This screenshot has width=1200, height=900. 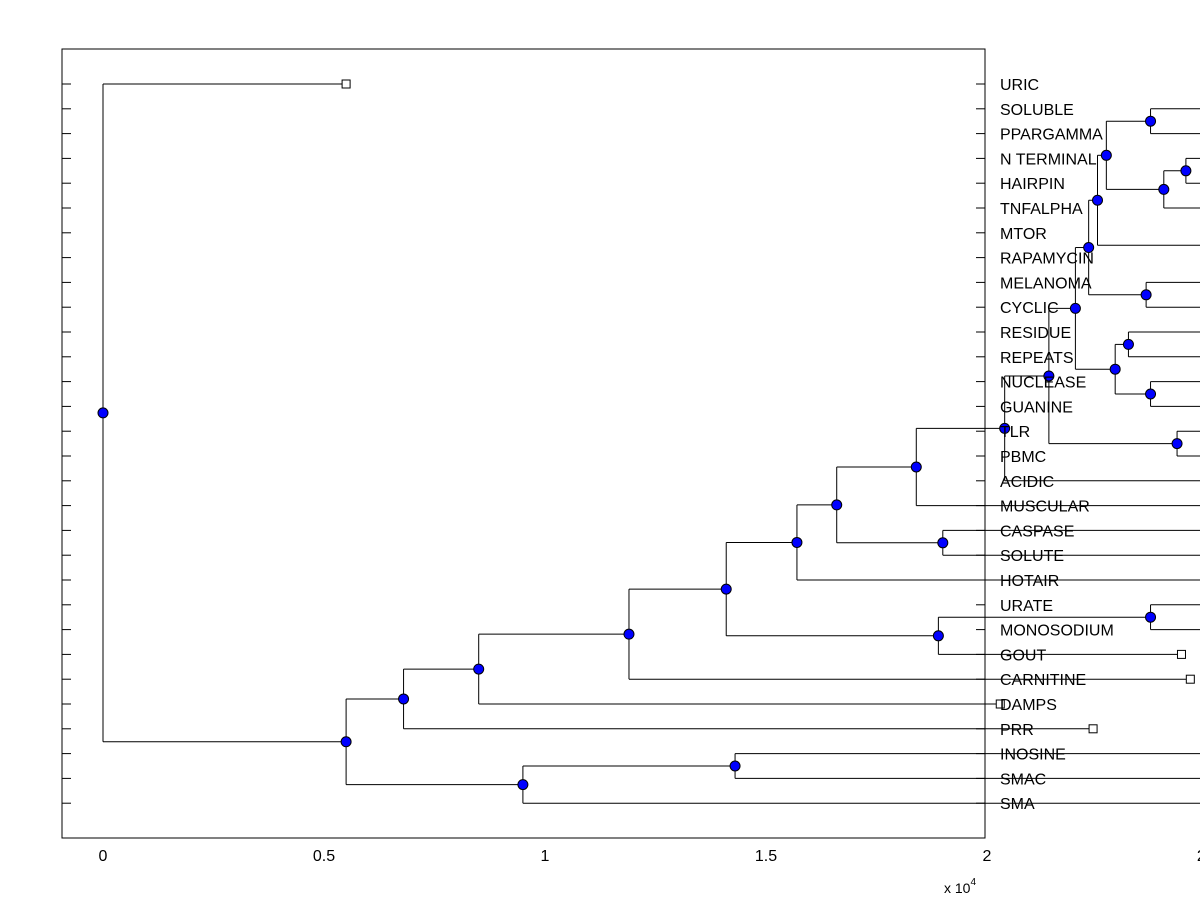 I want to click on leaf-label: SMAC, so click(x=1023, y=779).